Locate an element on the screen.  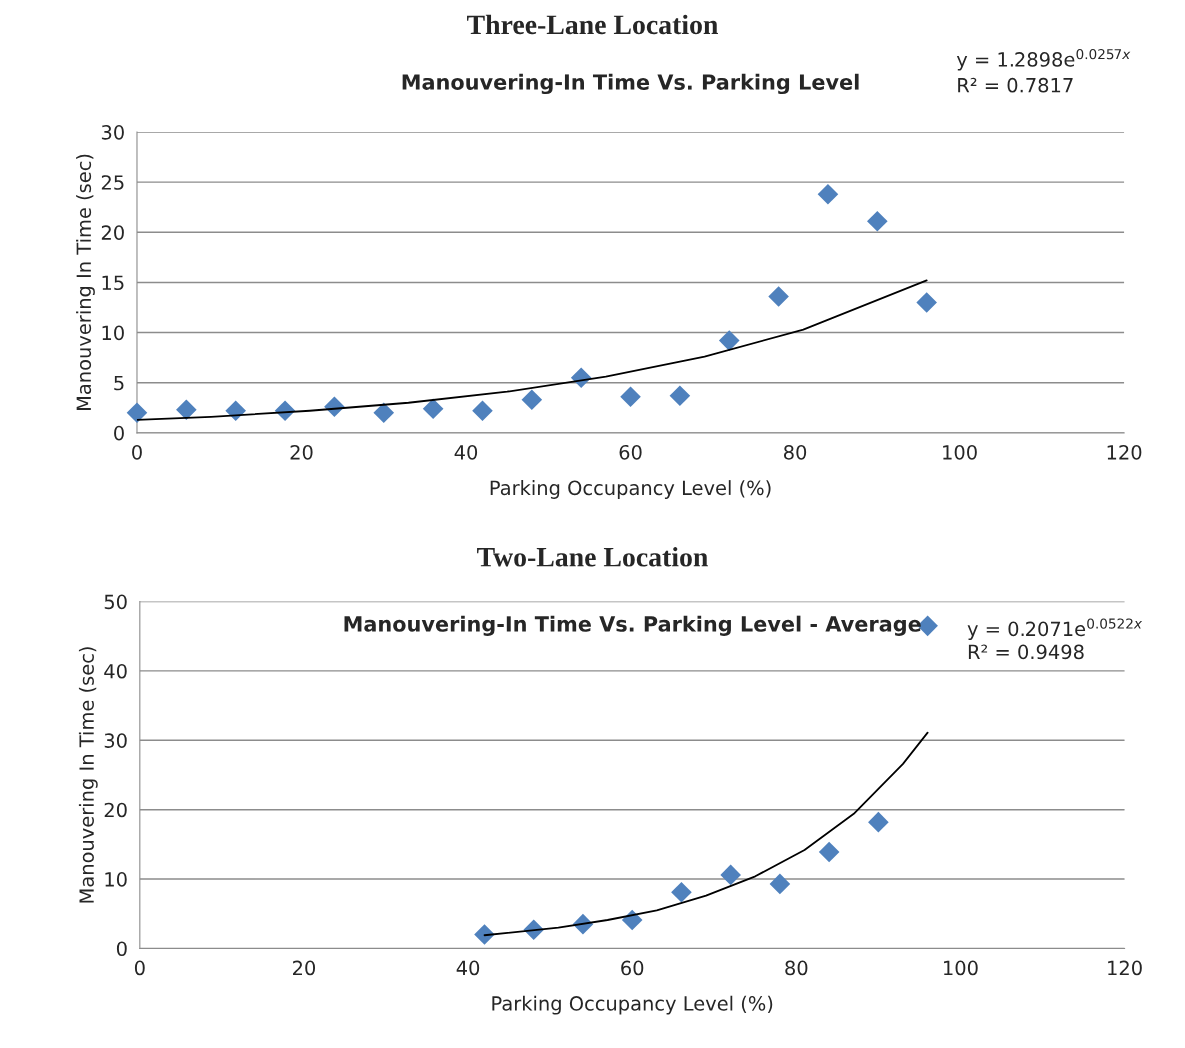
text: Manouvering-In Time Vs. Parking Level - Average is located at coordinates (632, 625).